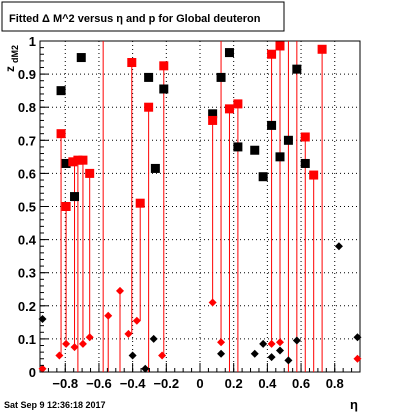 The image size is (400, 414). I want to click on y-tick-label: 0.8, so click(27, 107).